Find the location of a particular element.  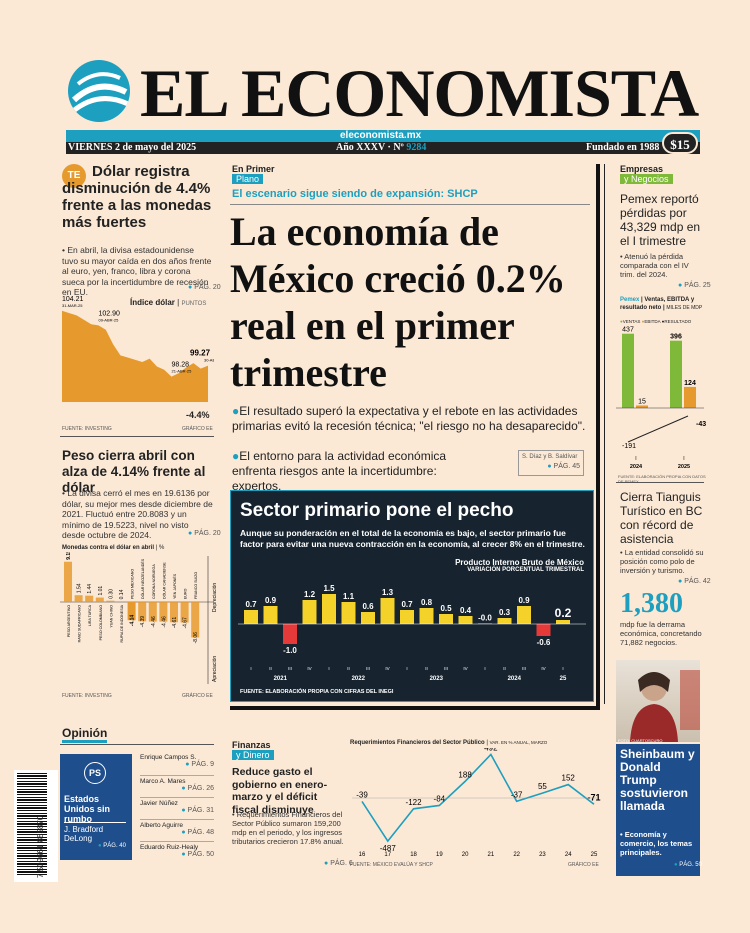

dollar-annotation-value: 104.21 is located at coordinates (73, 299).